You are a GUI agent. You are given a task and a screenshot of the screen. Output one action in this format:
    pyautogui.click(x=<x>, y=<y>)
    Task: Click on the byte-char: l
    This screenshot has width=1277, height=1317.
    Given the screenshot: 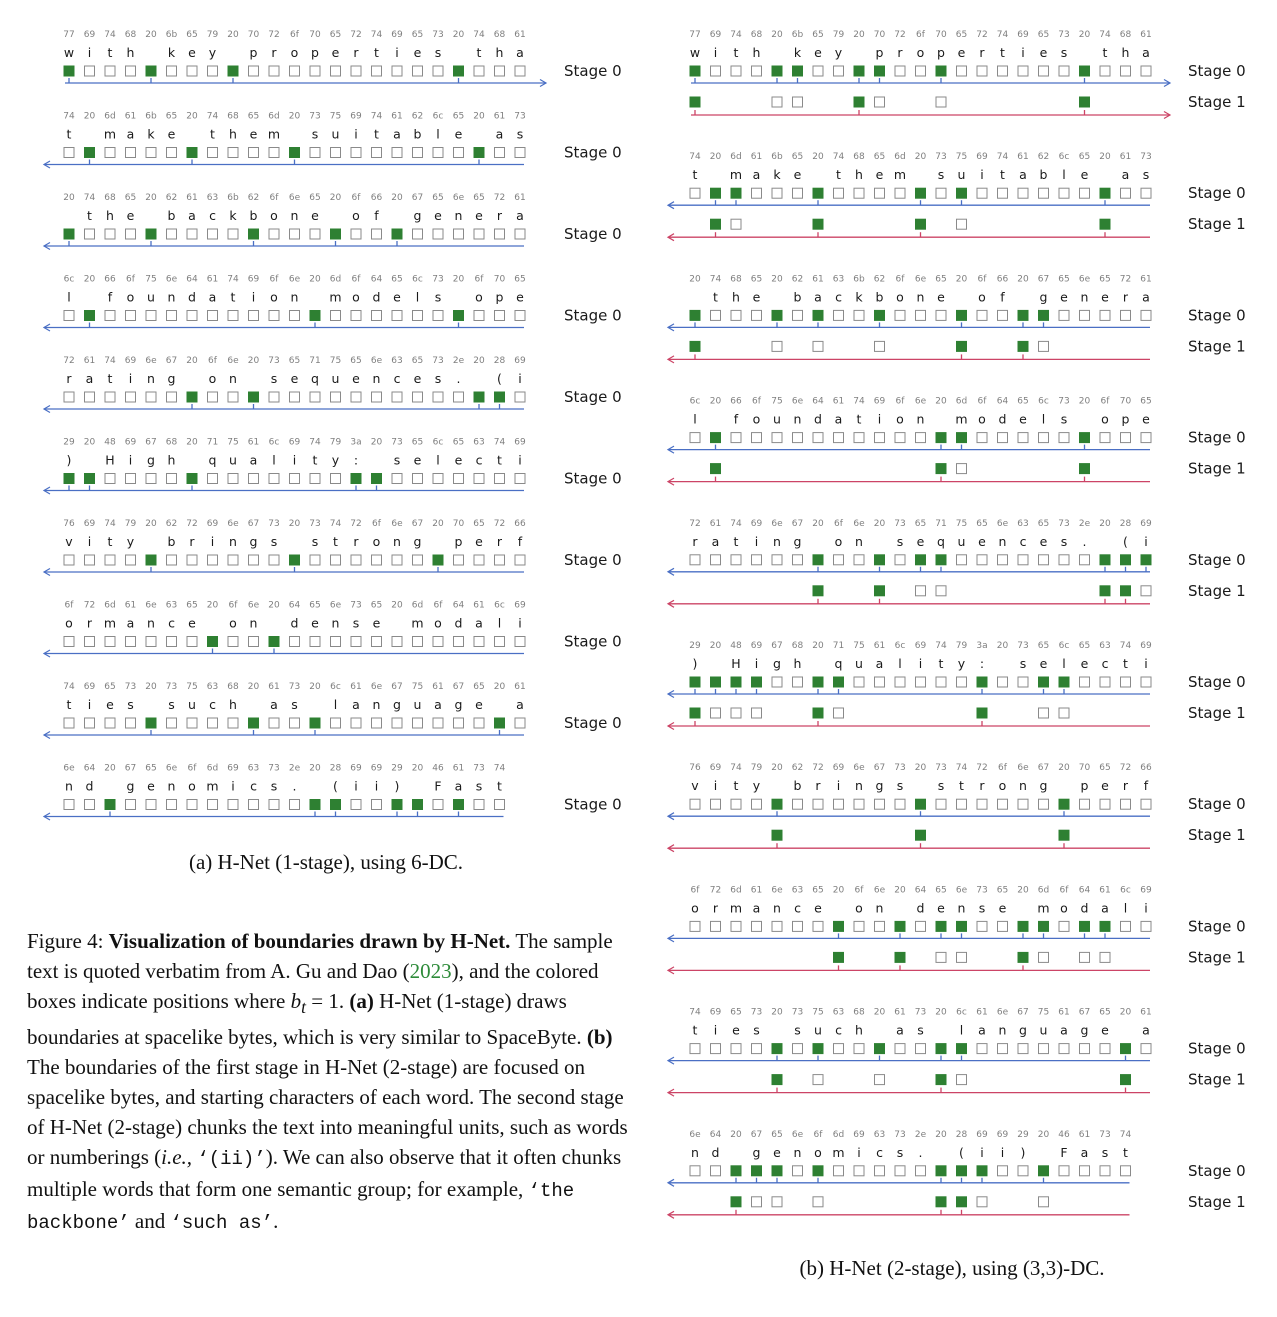 What is the action you would take?
    pyautogui.click(x=1063, y=174)
    